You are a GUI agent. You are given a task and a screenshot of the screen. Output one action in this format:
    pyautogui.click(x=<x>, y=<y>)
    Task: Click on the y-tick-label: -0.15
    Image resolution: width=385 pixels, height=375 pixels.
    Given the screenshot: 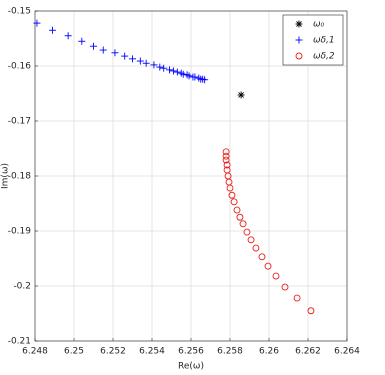 What is the action you would take?
    pyautogui.click(x=19, y=12)
    